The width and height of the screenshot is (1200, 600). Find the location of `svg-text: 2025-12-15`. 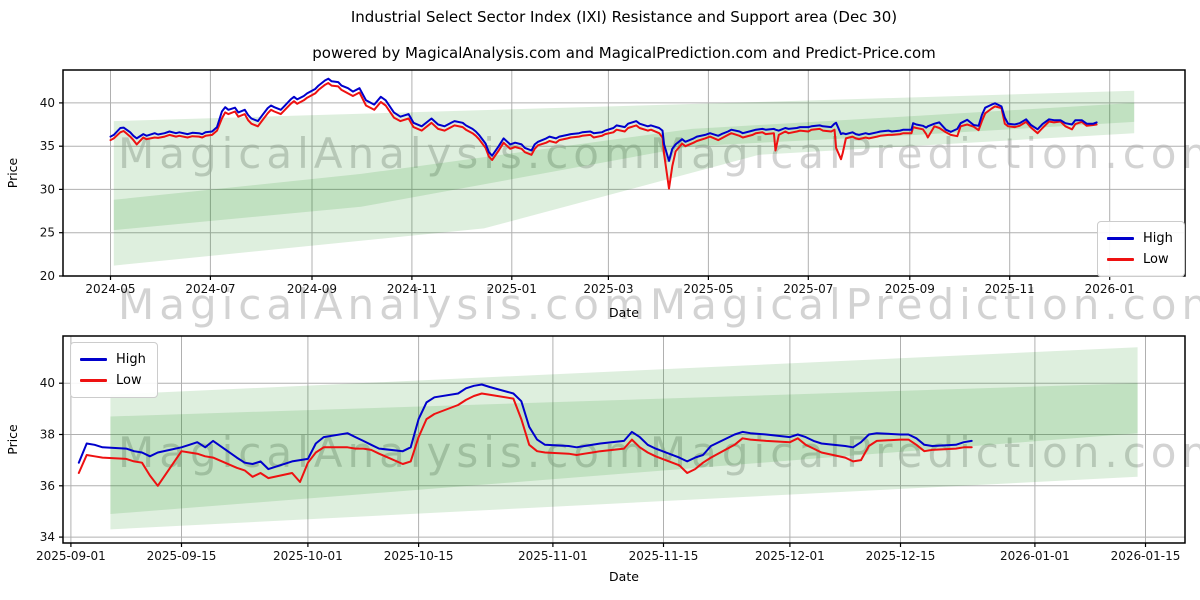

svg-text: 2025-12-15 is located at coordinates (901, 556).